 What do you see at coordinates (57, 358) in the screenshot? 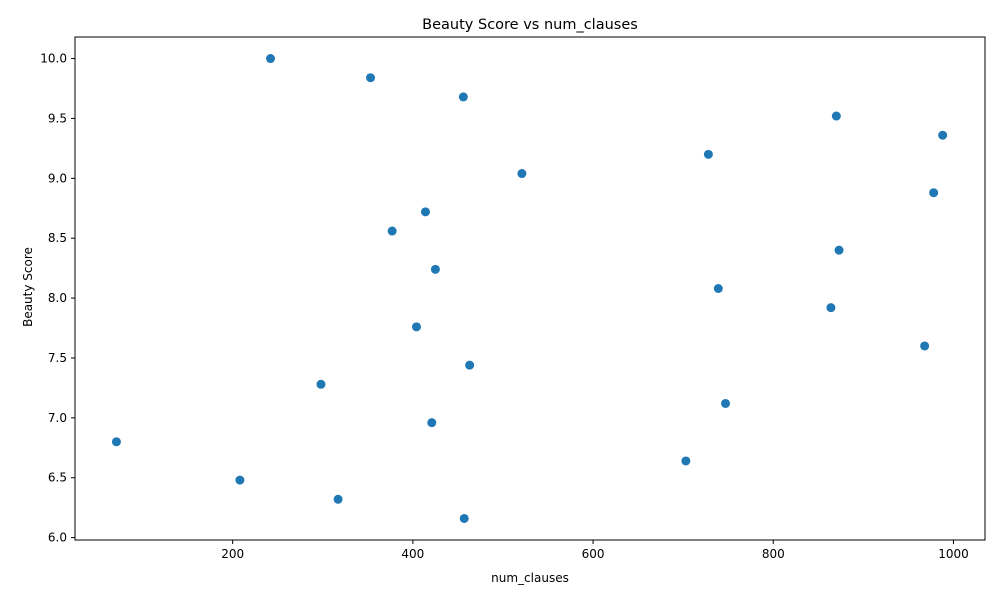
I see `y-tick-label: 7.5` at bounding box center [57, 358].